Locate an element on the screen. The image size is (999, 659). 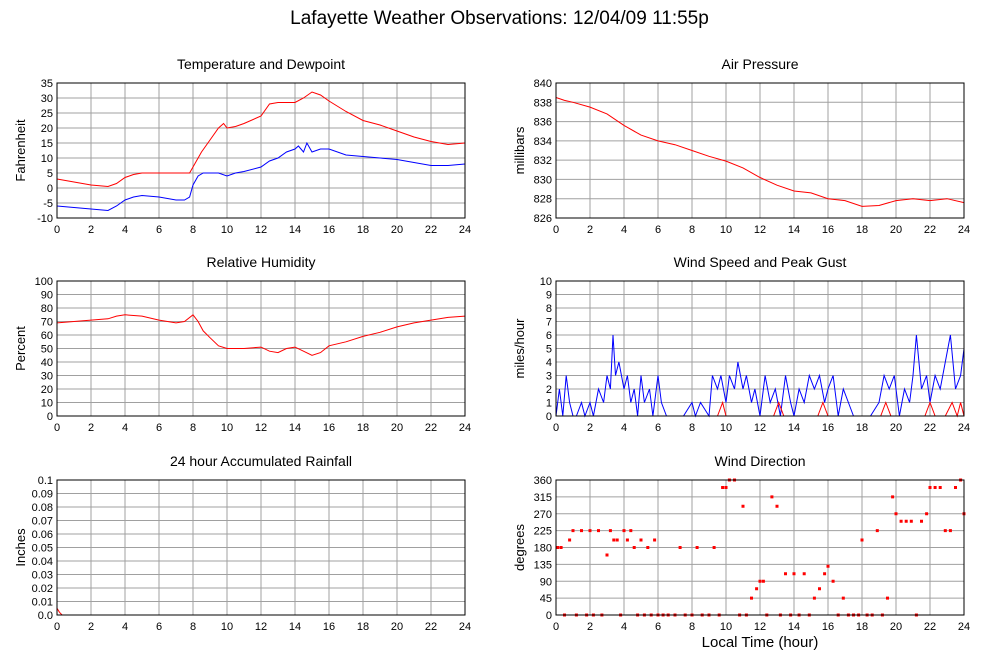
chart-title: 24 hour Accumulated Rainfall is located at coordinates (261, 461).